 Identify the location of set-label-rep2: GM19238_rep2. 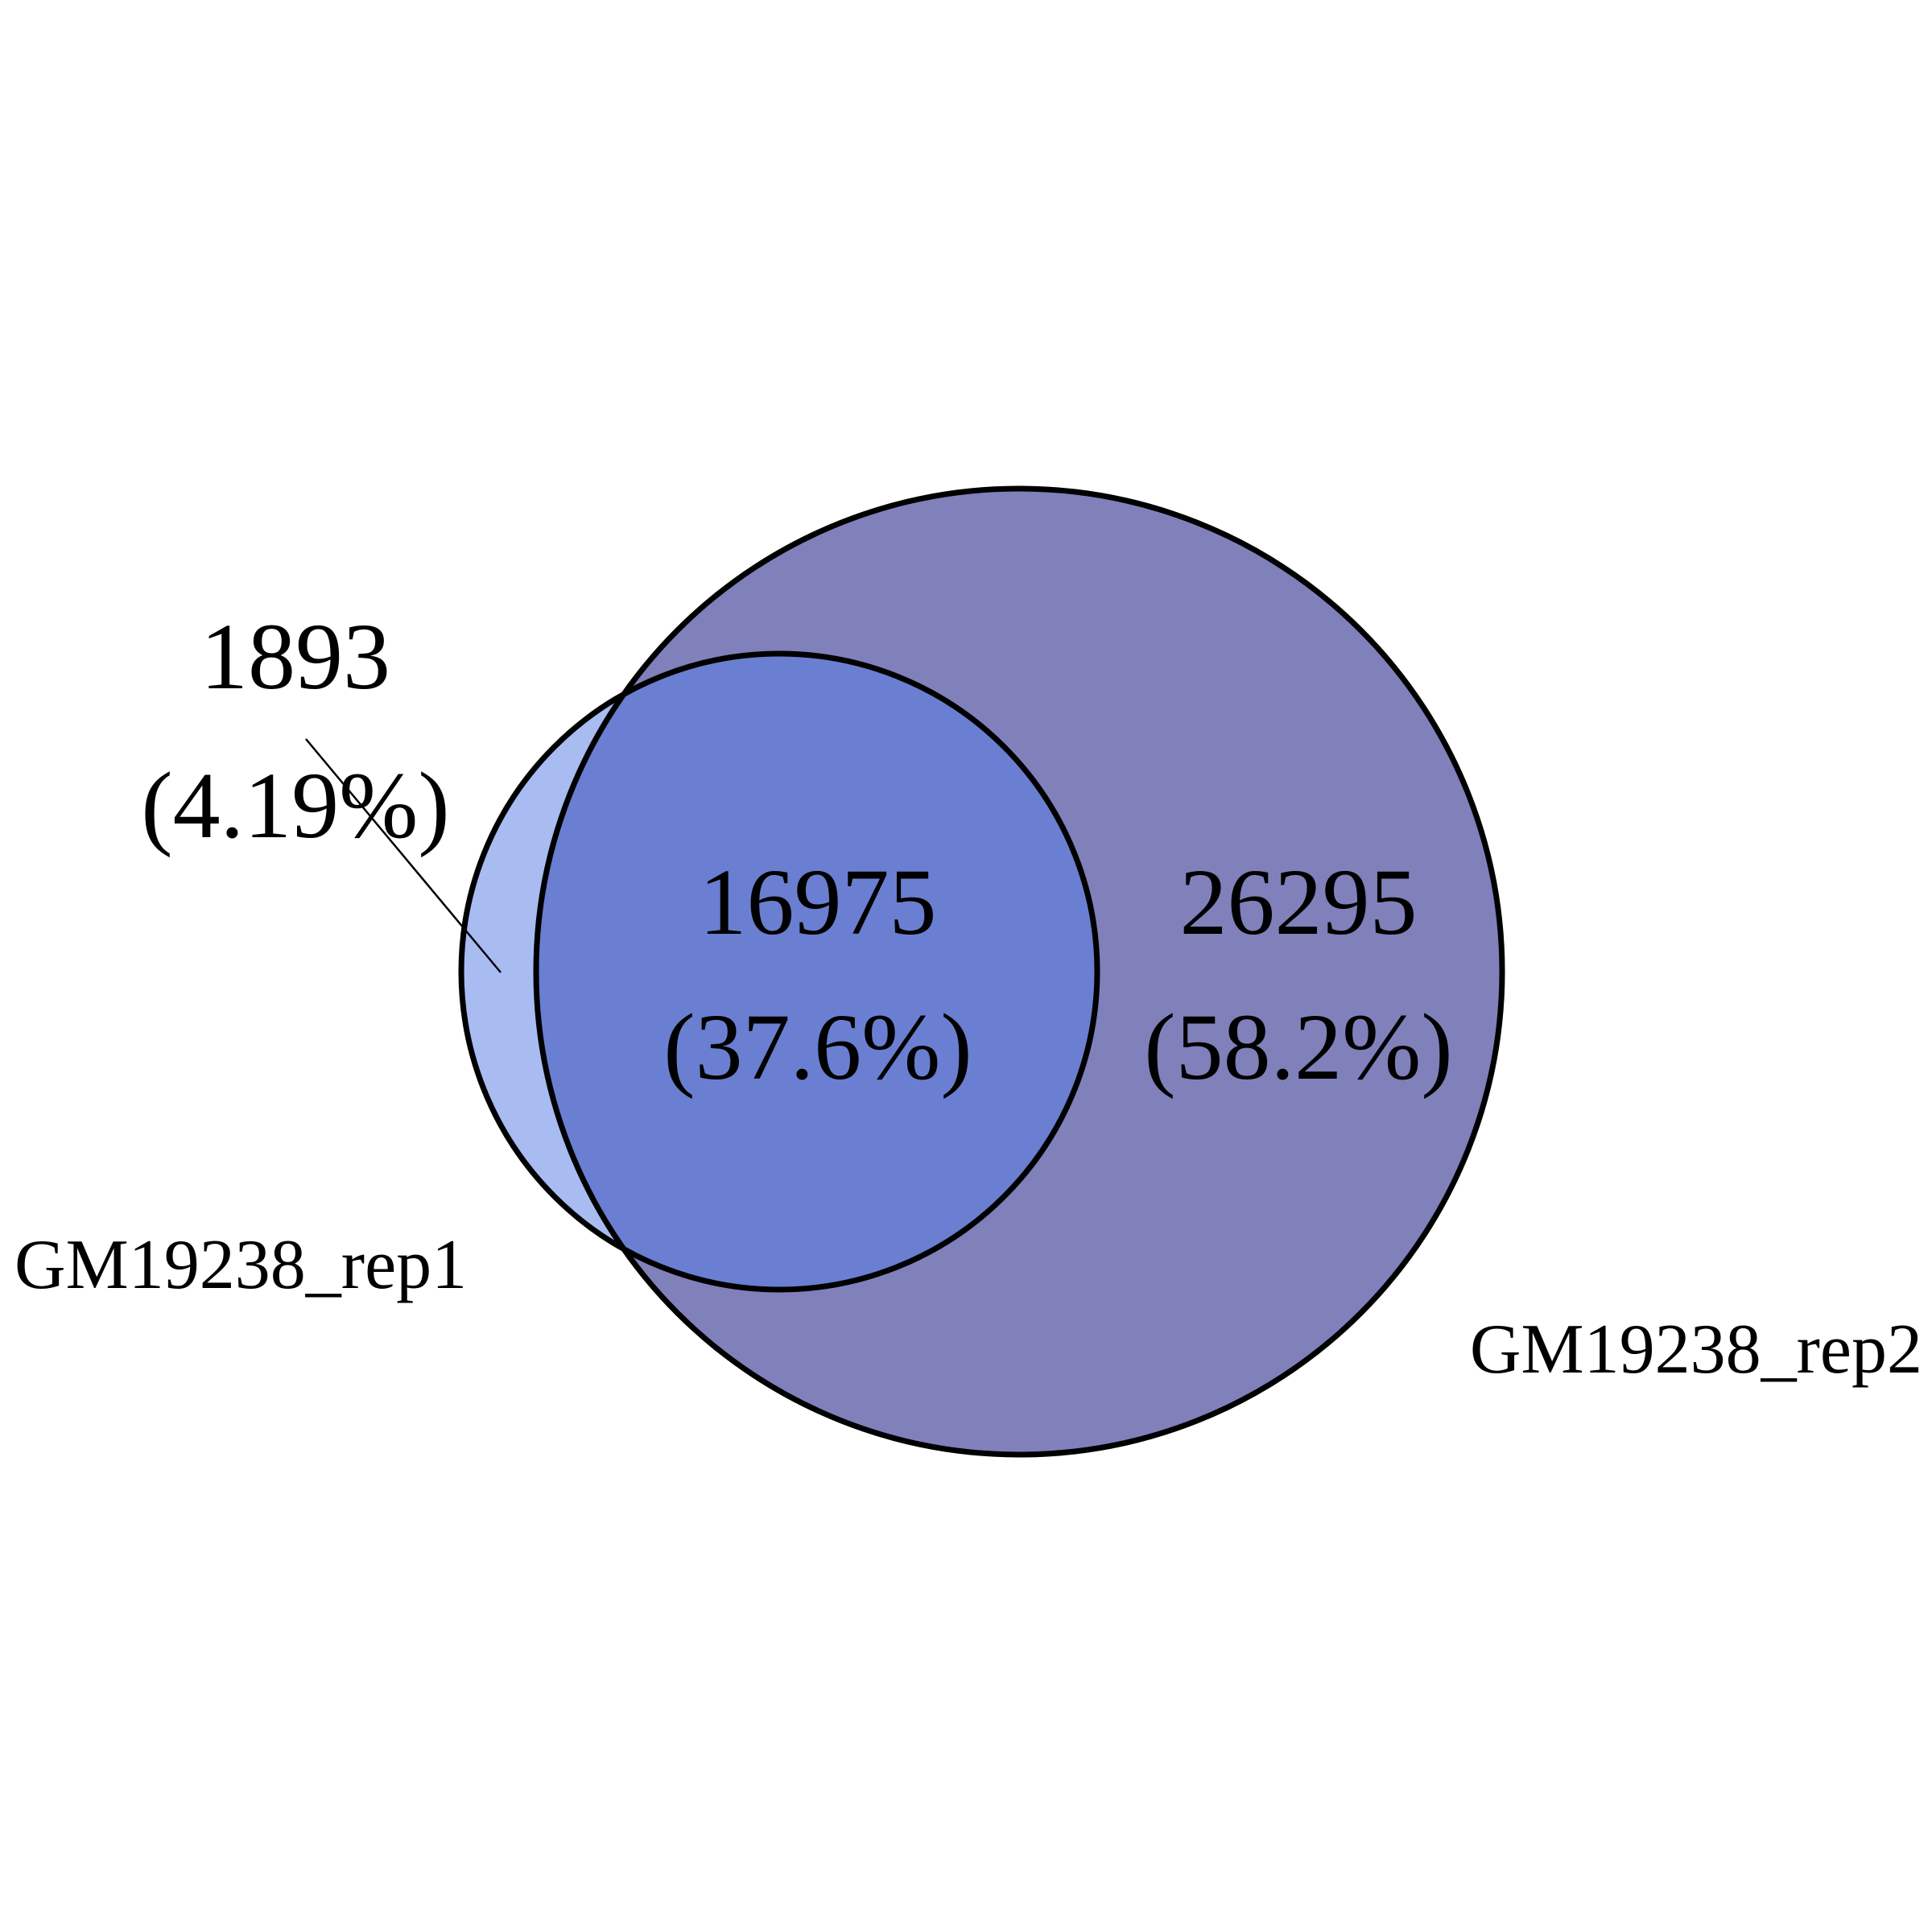
(1696, 1350).